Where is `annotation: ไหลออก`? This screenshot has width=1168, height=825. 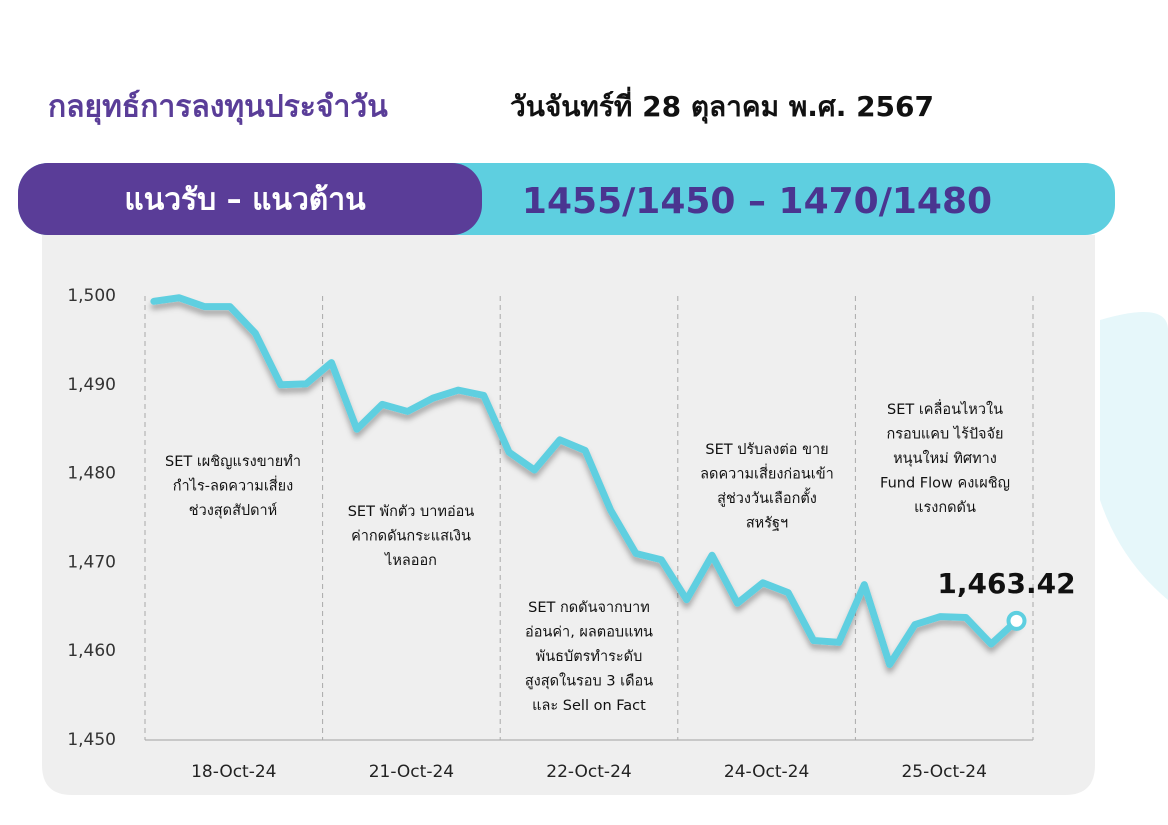
annotation: ไหลออก is located at coordinates (410, 560).